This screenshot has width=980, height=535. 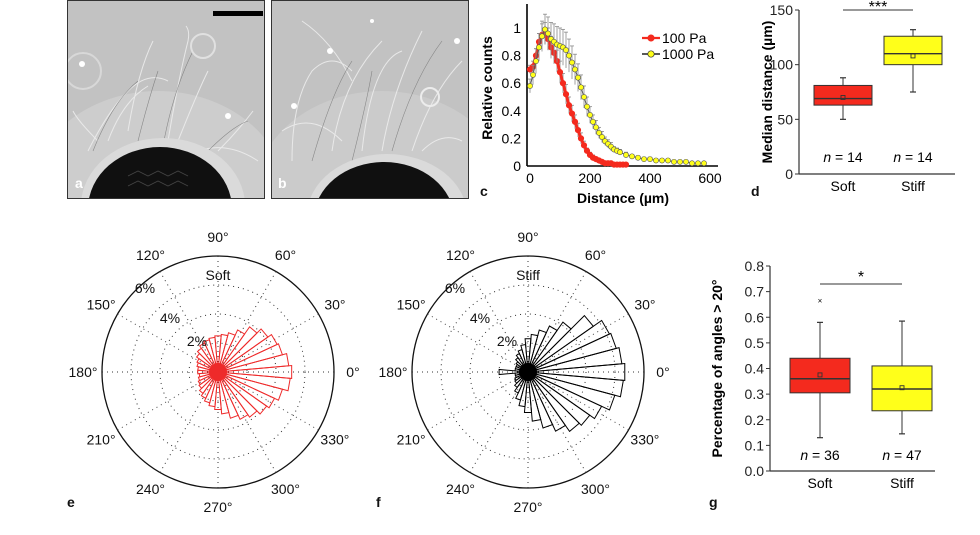 What do you see at coordinates (755, 266) in the screenshot?
I see `y-tick-label: 0.8` at bounding box center [755, 266].